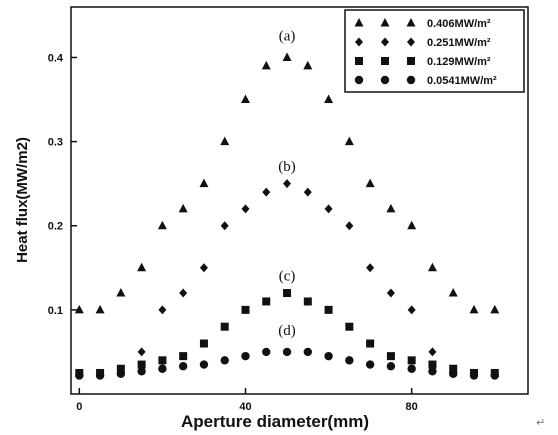  Describe the element at coordinates (79, 407) in the screenshot. I see `x-tick-label: 0` at that location.